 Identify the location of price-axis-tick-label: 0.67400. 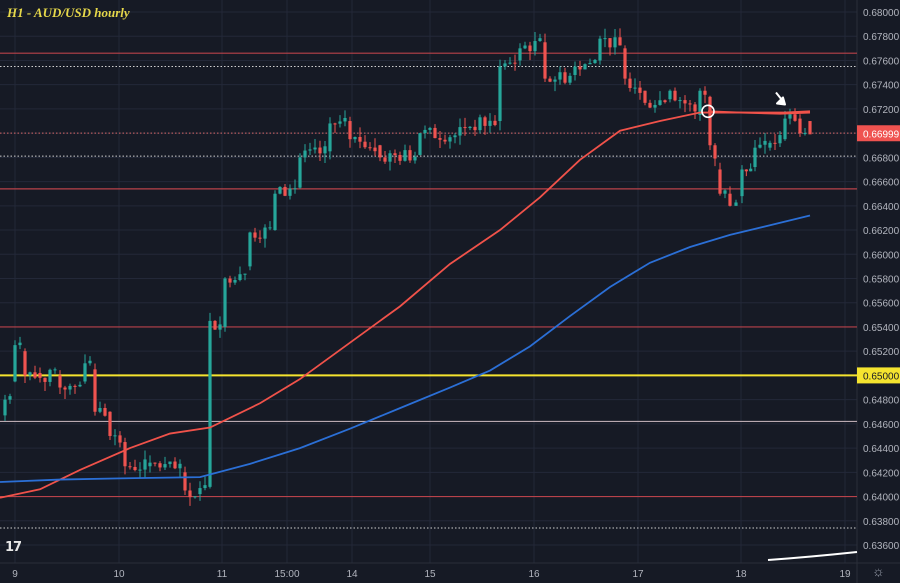
(881, 86).